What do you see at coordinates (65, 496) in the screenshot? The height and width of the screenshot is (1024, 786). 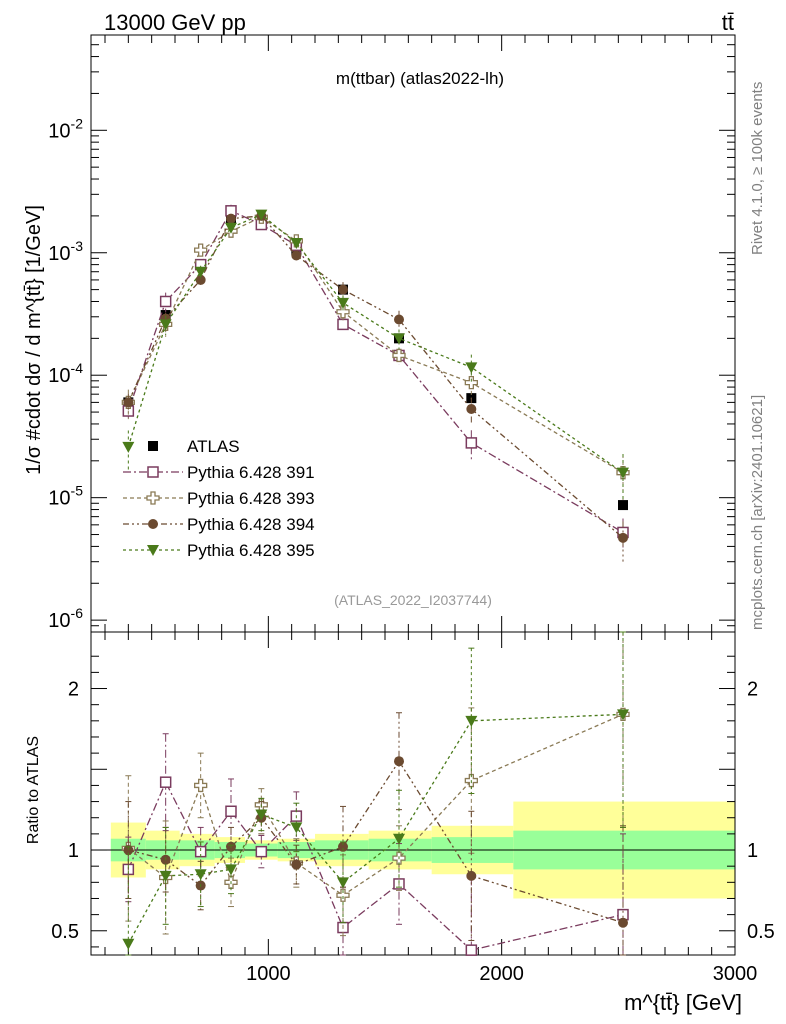 I see `y-tick-label: 10⁻⁵` at bounding box center [65, 496].